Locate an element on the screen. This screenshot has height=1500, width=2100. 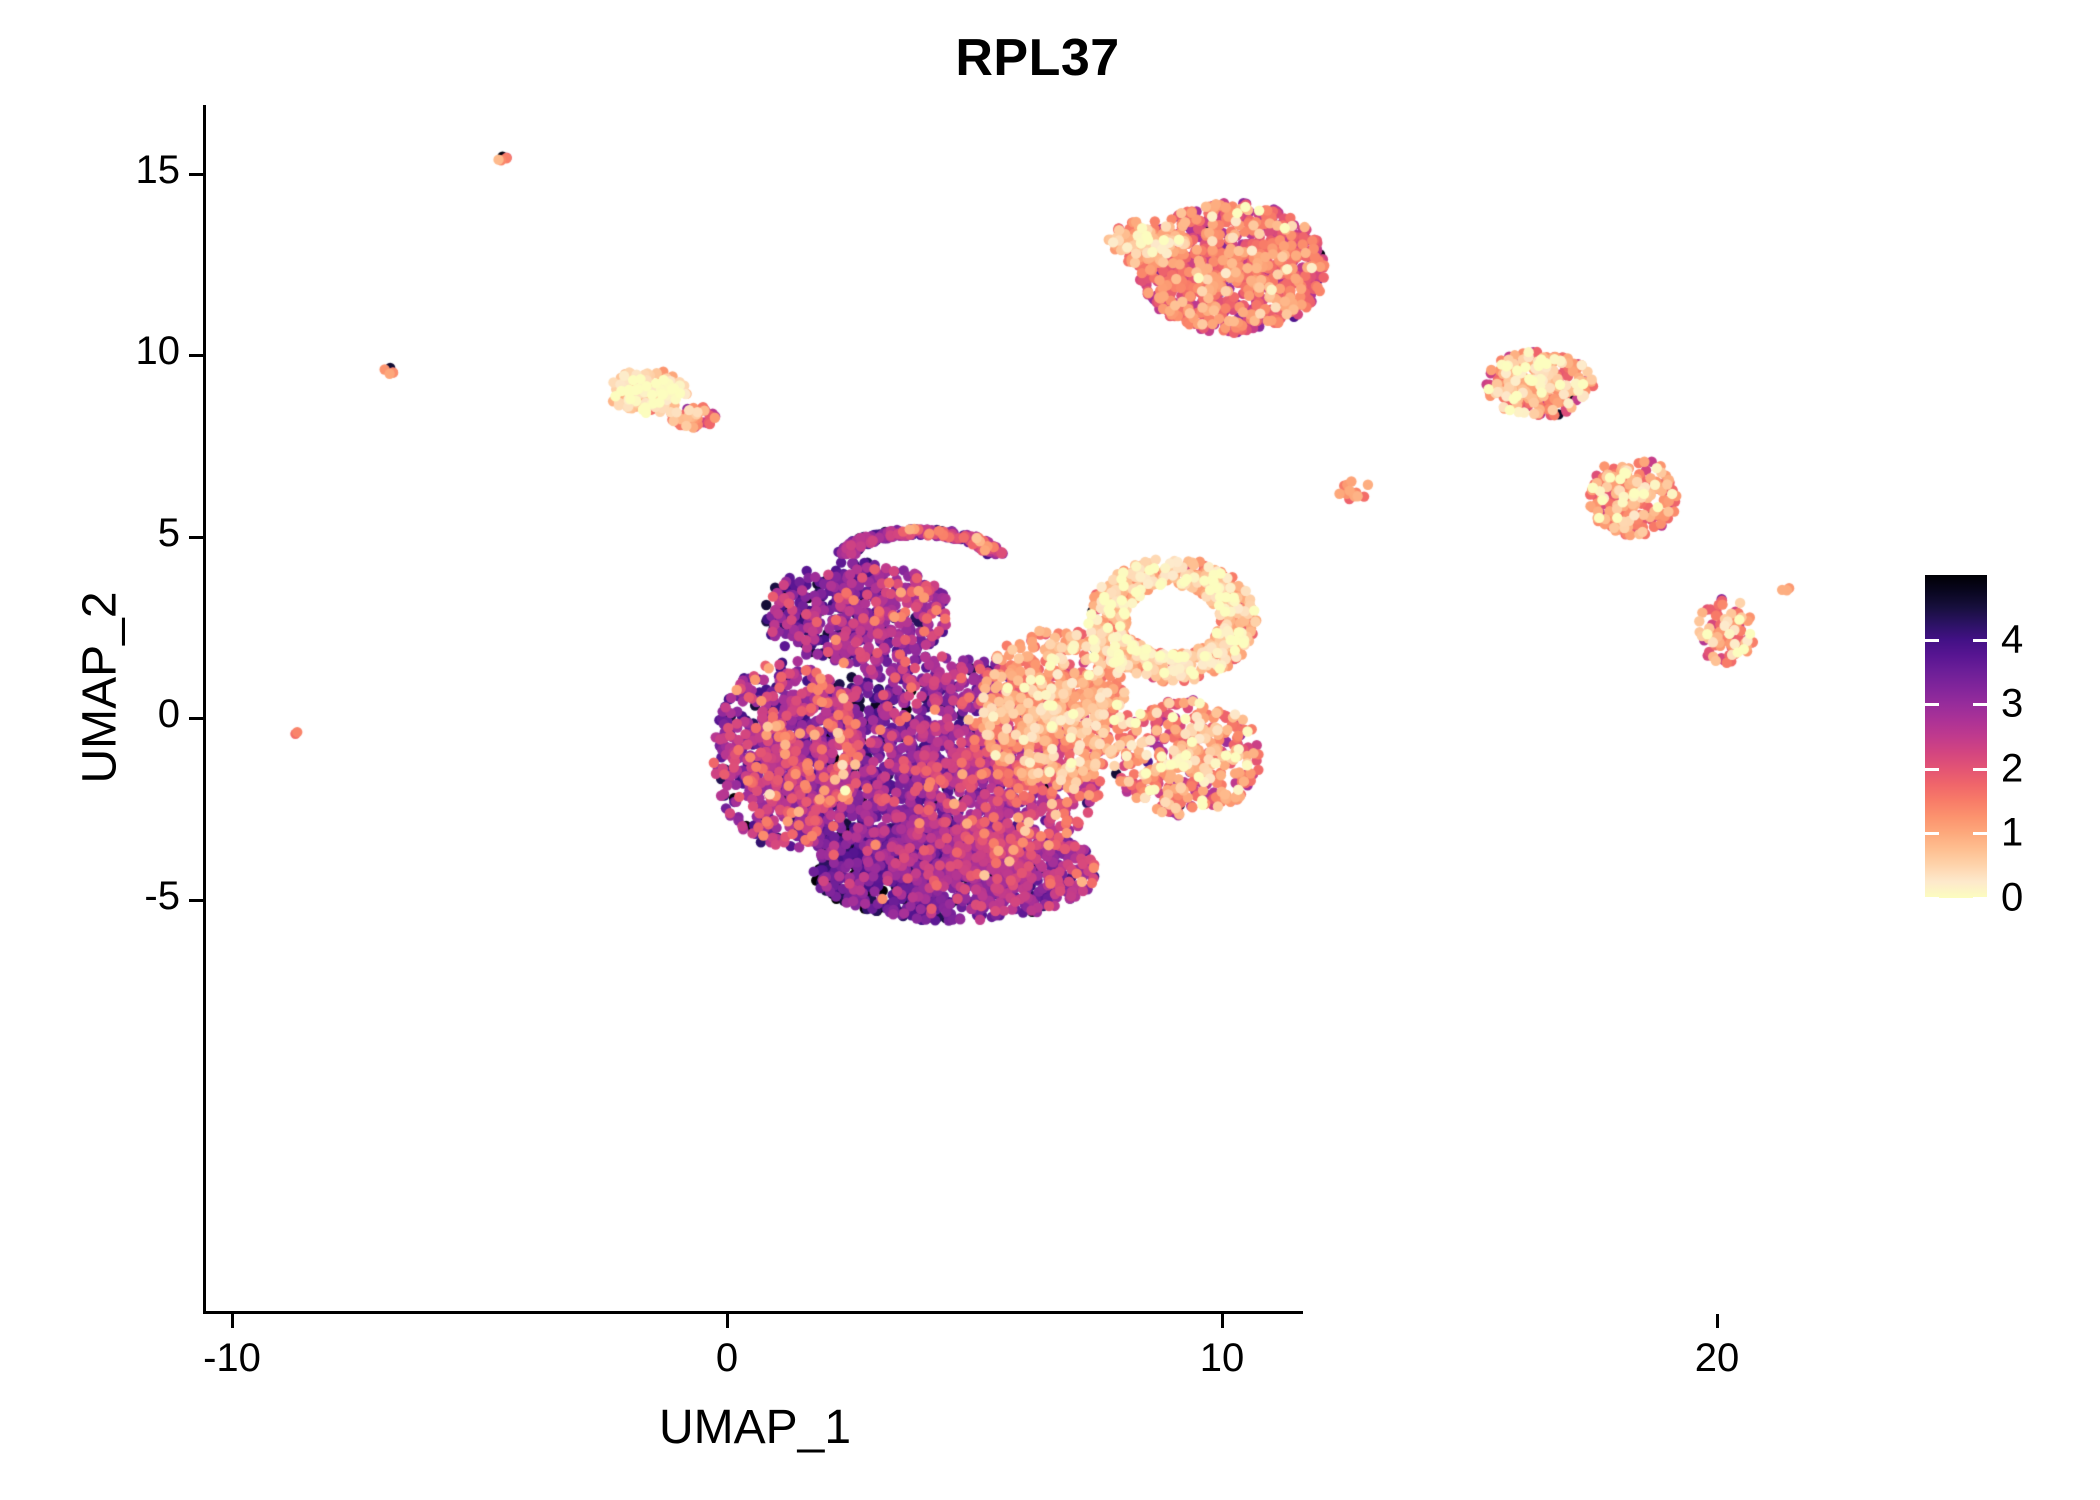
page-title: RPL37 is located at coordinates (1037, 58).